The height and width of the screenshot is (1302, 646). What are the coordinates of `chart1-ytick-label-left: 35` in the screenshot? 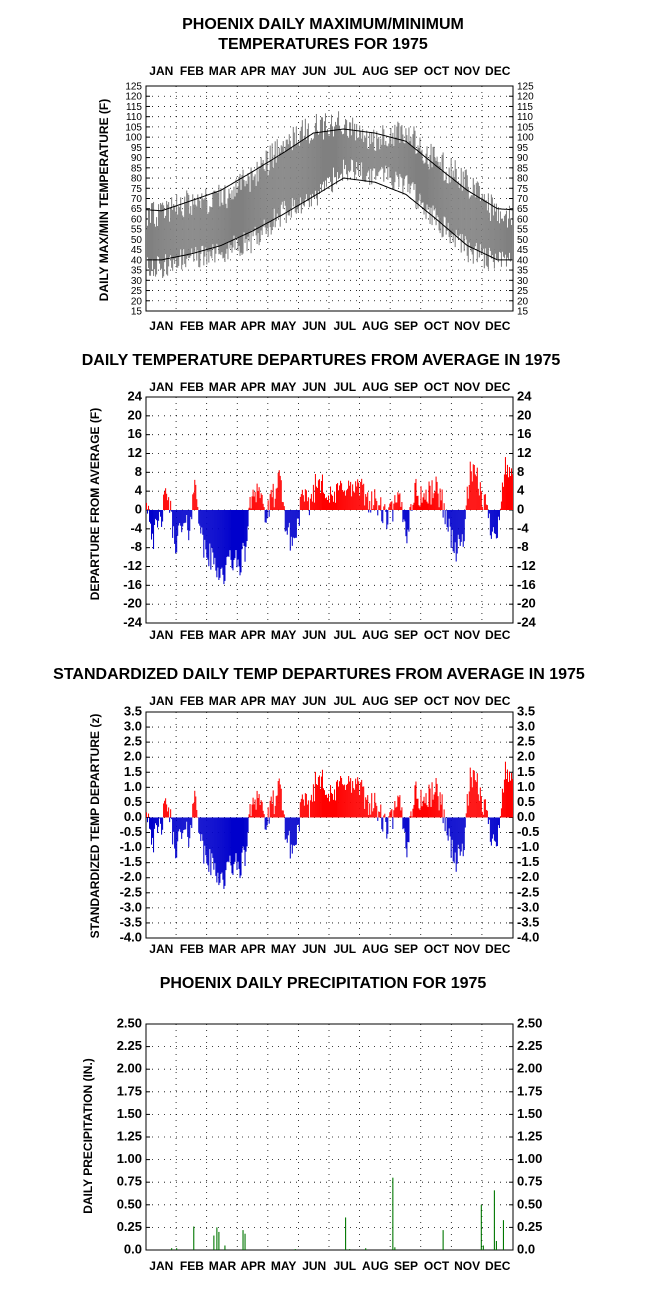 It's located at (137, 271).